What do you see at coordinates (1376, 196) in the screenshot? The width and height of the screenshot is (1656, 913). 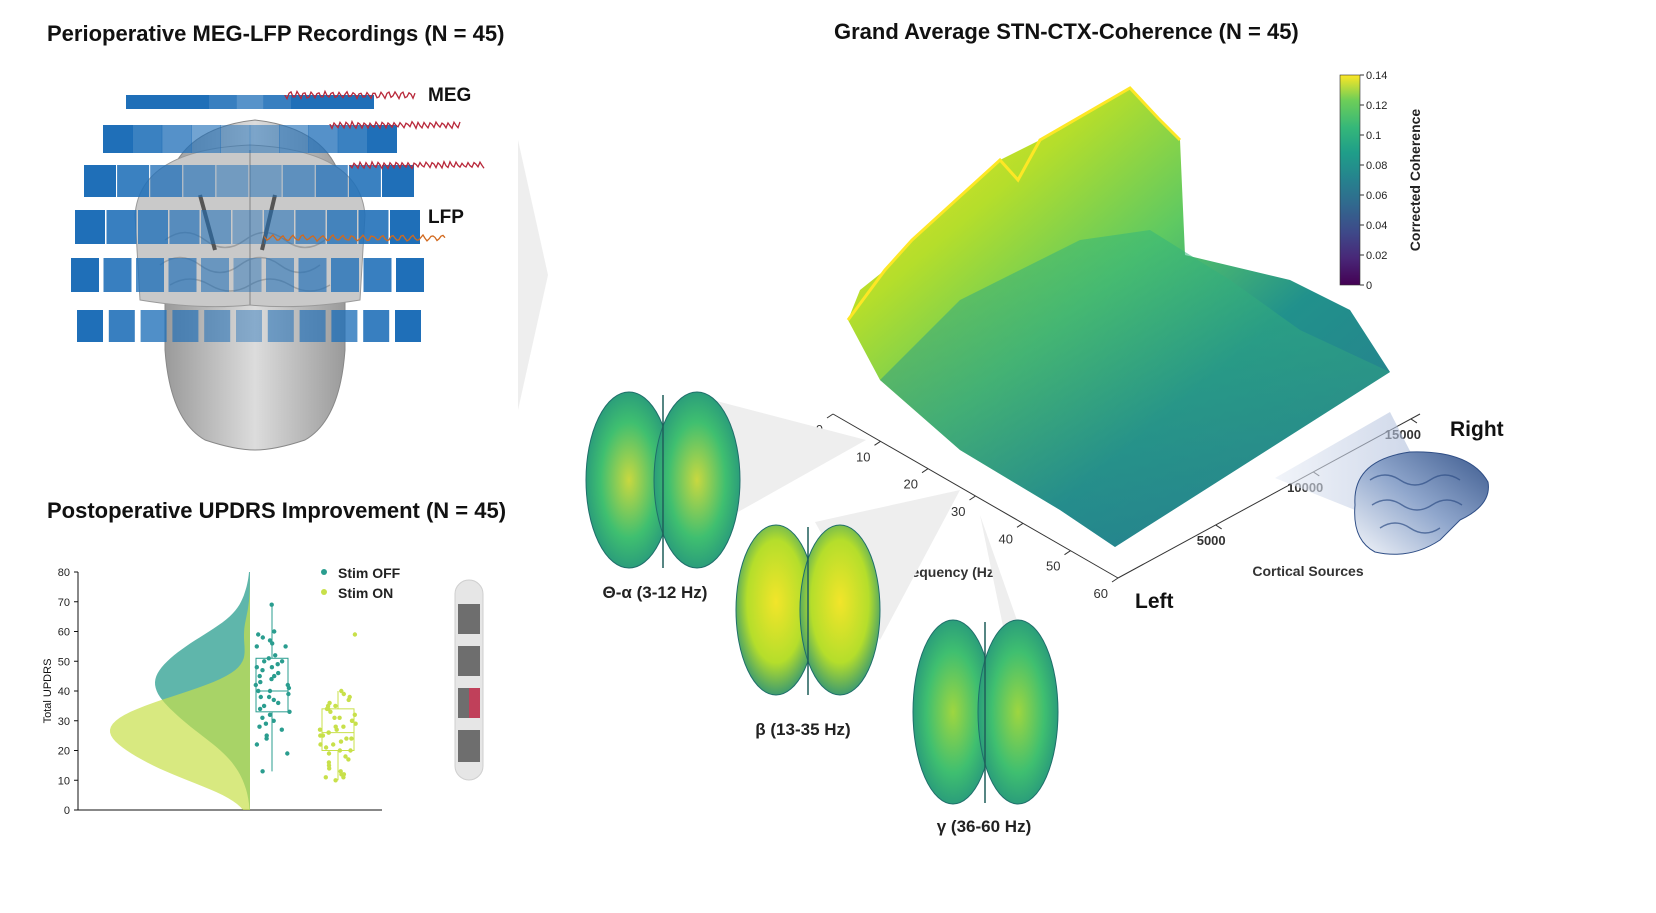 I see `colorbar-tick-label: 0.06` at bounding box center [1376, 196].